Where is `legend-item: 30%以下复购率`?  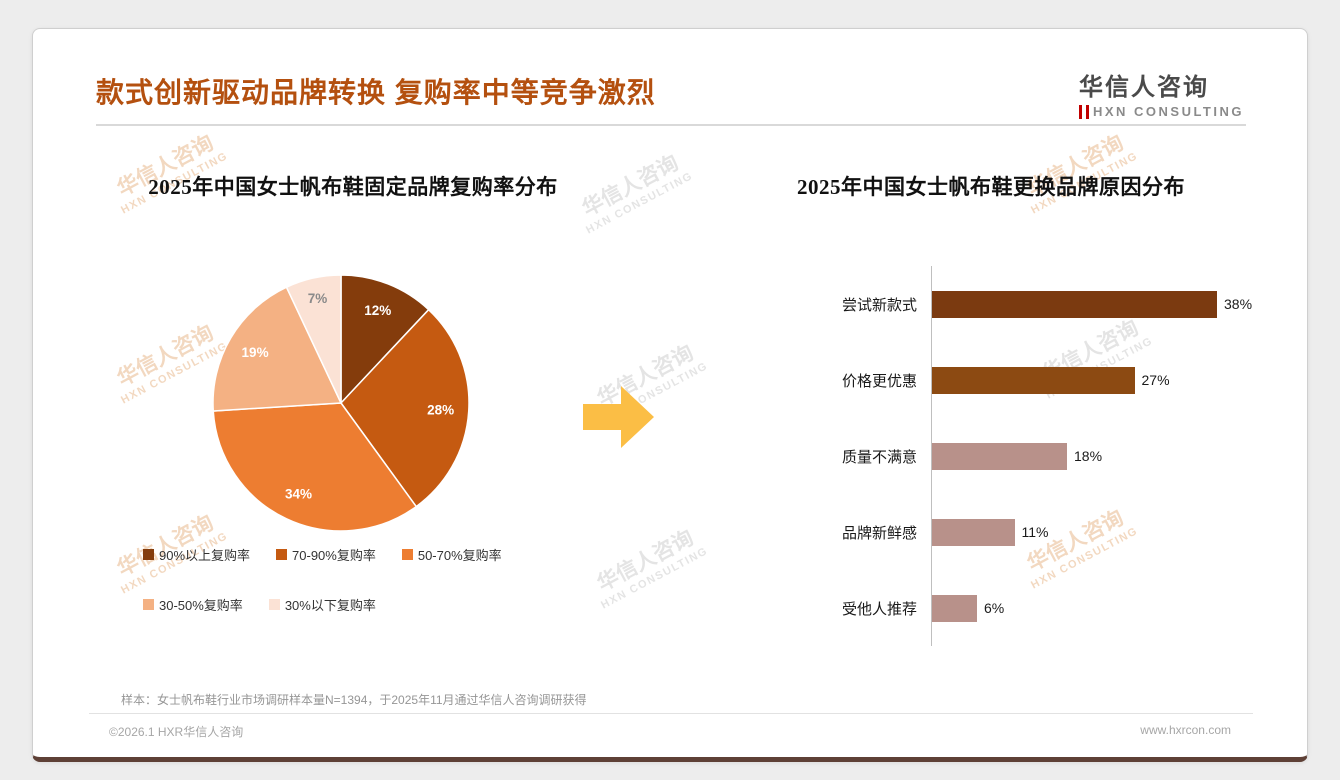
legend-item: 30%以下复购率 is located at coordinates (322, 604).